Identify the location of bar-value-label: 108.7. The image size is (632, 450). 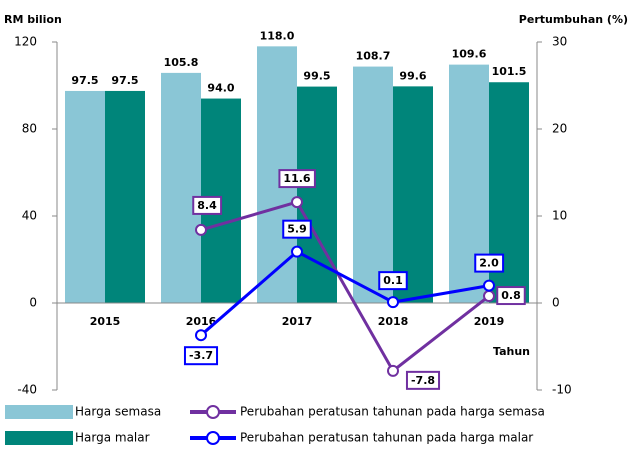
(373, 56).